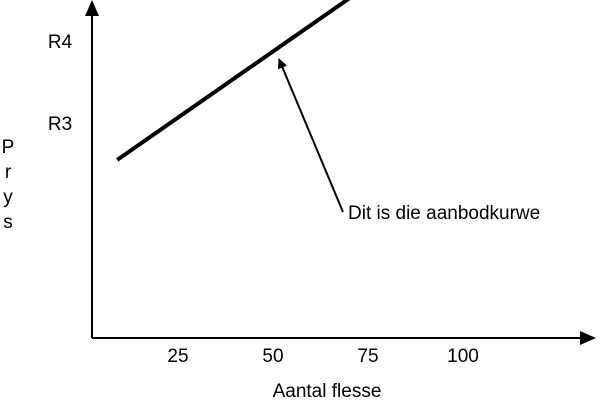  Describe the element at coordinates (8, 222) in the screenshot. I see `y-axis-label-letter: s` at that location.